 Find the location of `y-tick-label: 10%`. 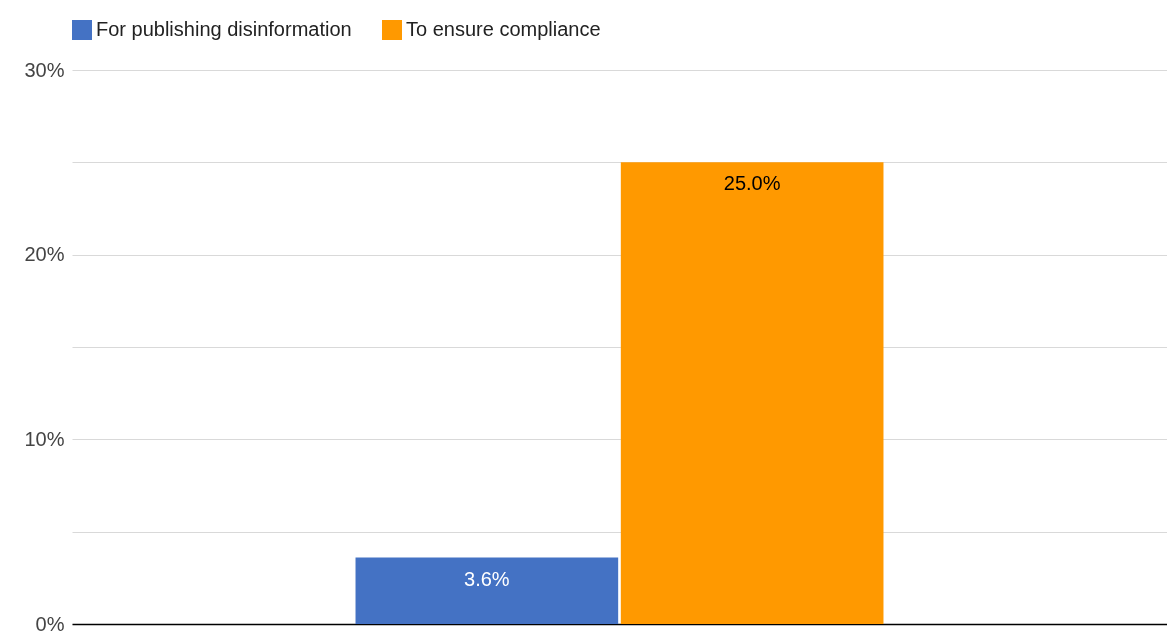

y-tick-label: 10% is located at coordinates (44, 438).